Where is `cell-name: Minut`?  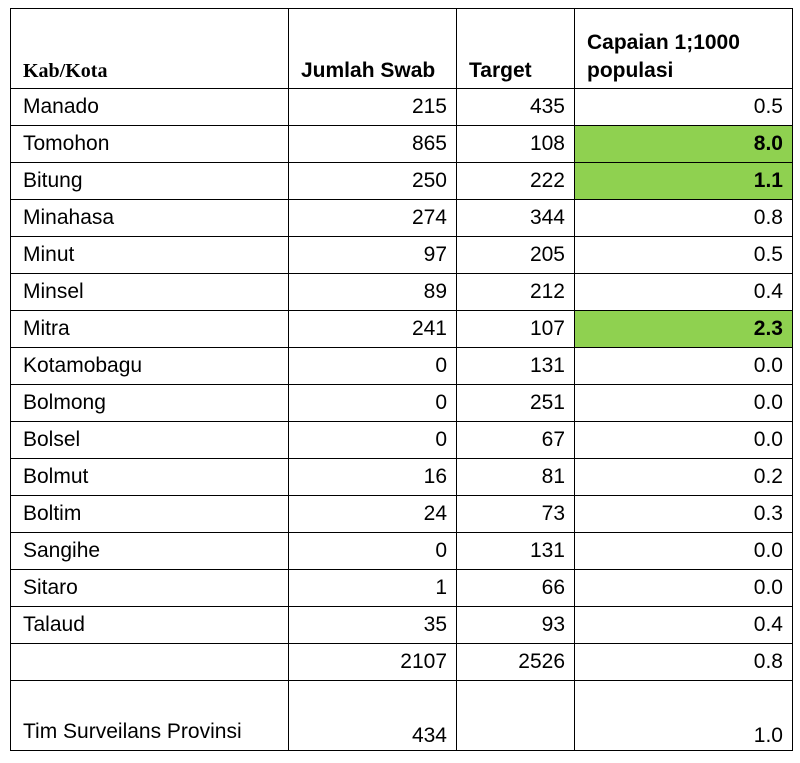 cell-name: Minut is located at coordinates (149, 255).